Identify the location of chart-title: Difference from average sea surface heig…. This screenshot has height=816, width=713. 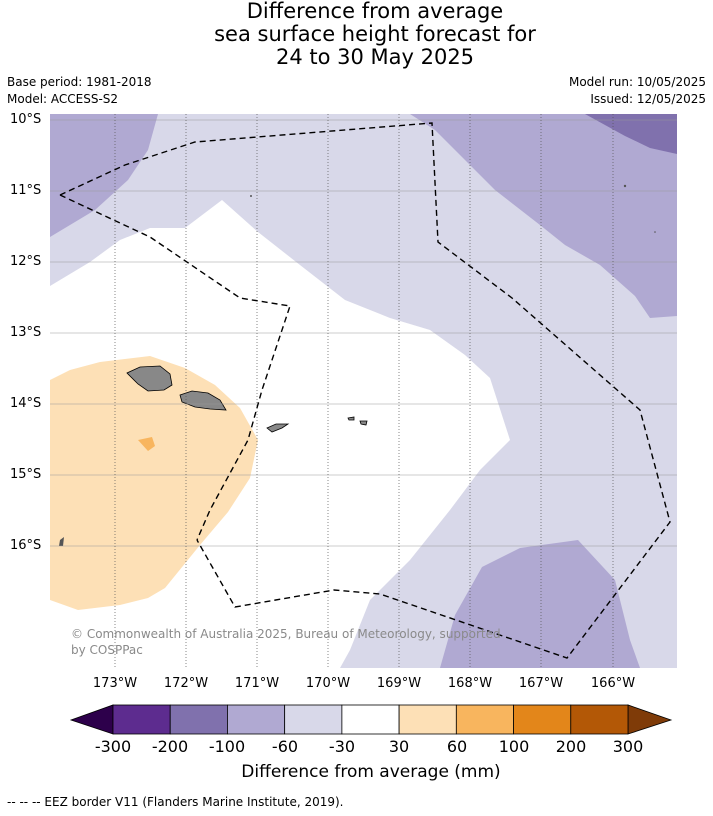
(356, 34).